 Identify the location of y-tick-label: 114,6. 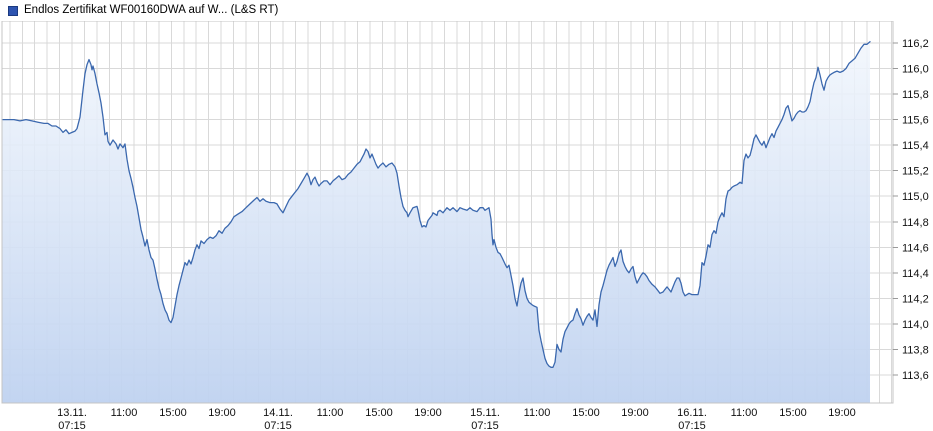
(915, 248).